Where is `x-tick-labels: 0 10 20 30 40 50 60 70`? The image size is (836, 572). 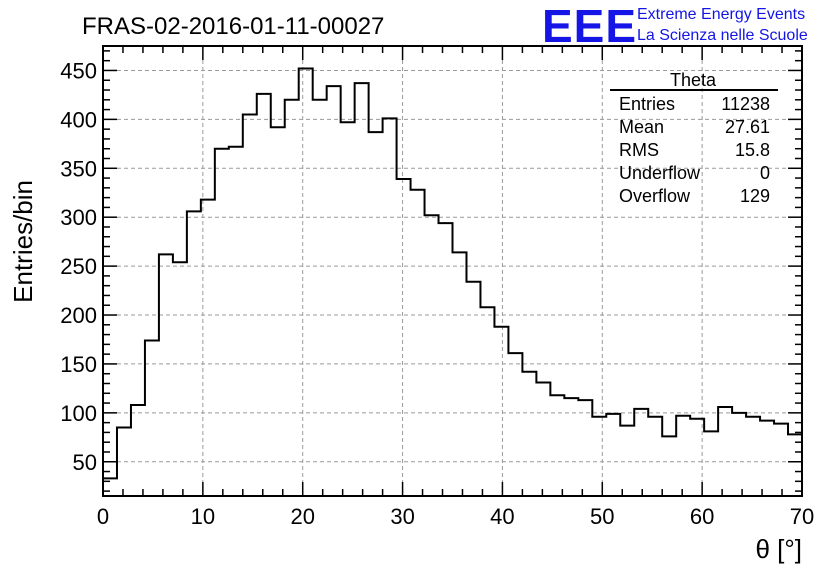 x-tick-labels: 0 10 20 30 40 50 60 70 is located at coordinates (455, 516).